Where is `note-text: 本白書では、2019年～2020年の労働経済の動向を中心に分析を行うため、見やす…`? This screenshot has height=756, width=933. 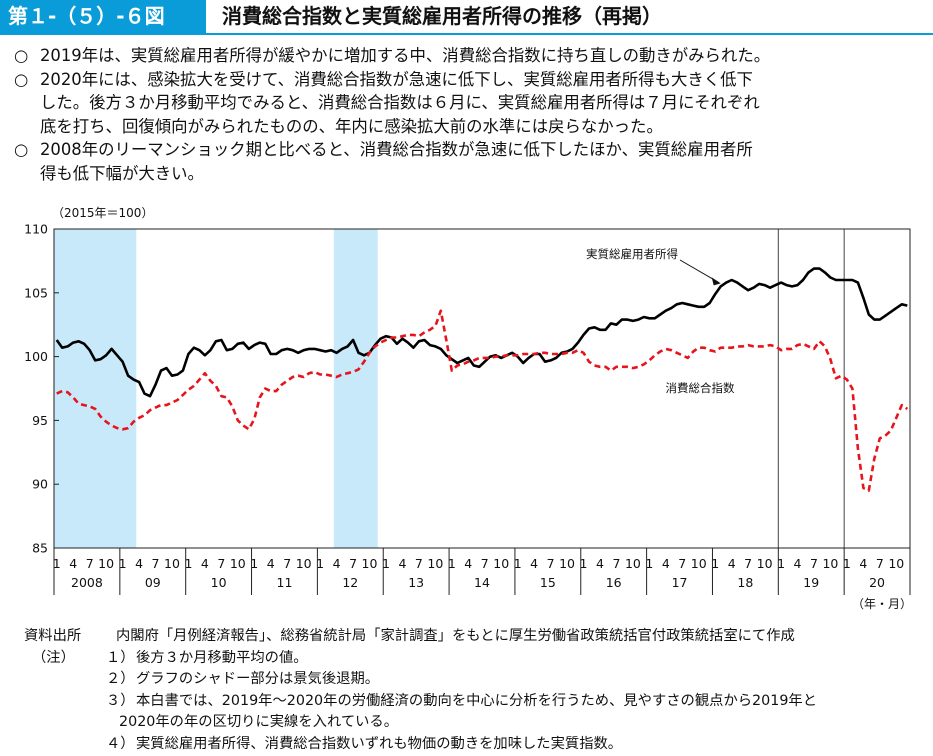 note-text: 本白書では、2019年～2020年の労働経済の動向を中心に分析を行うため、見やす… is located at coordinates (477, 700).